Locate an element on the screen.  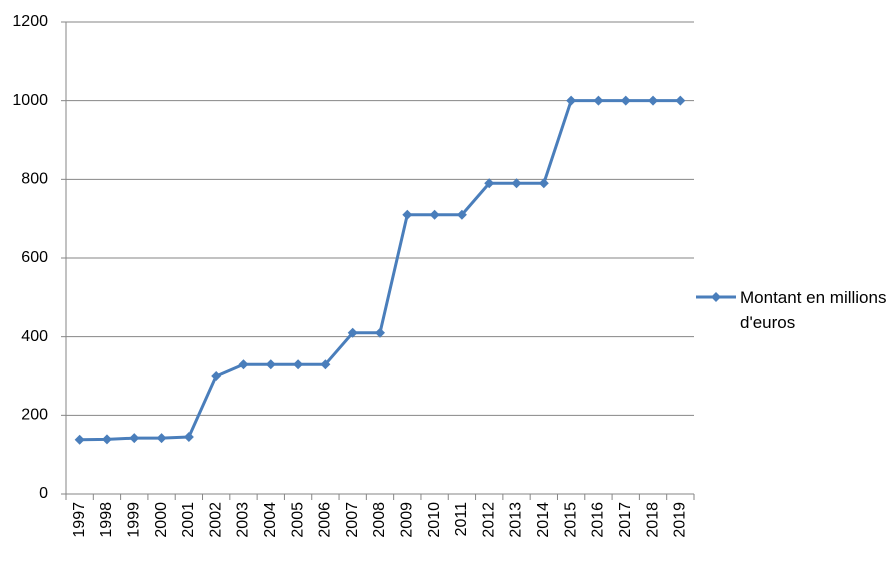
y-tick-label: 1000 is located at coordinates (30, 100).